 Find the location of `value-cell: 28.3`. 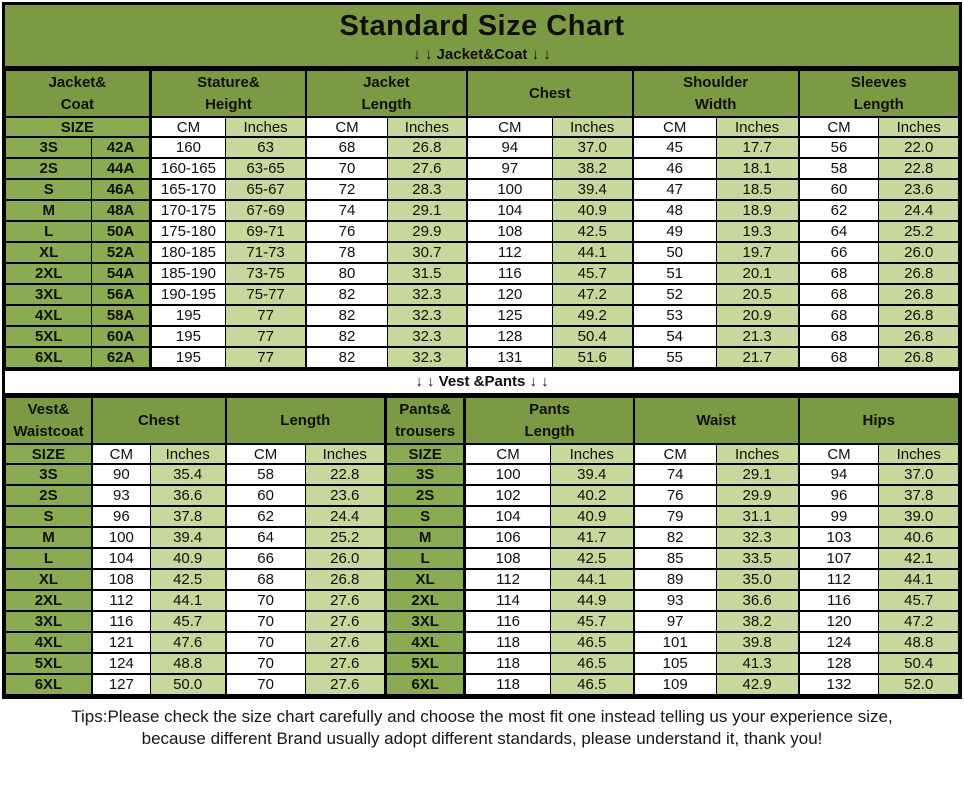

value-cell: 28.3 is located at coordinates (427, 189).